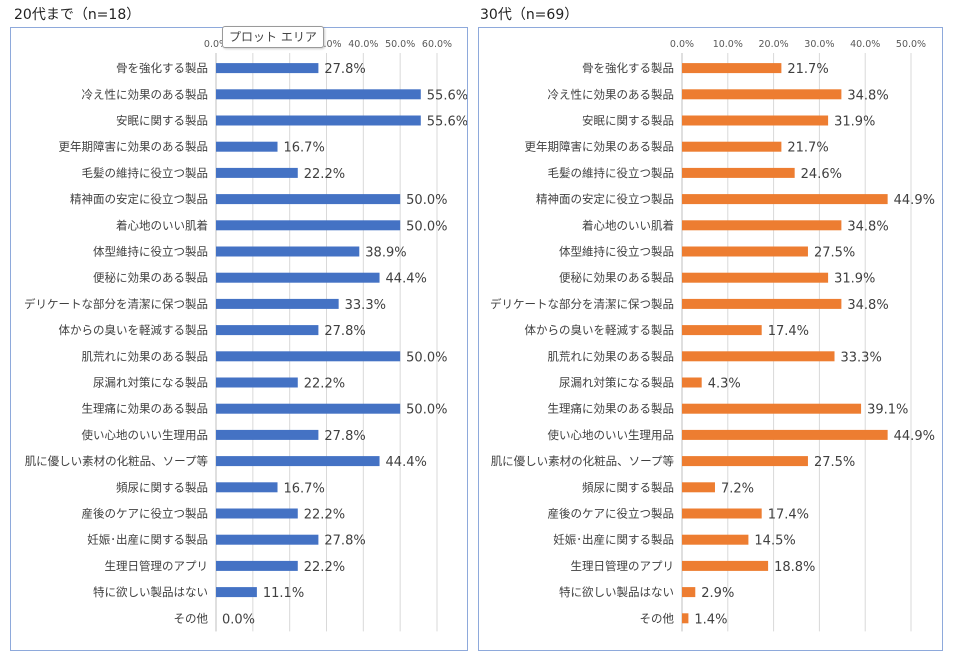 The height and width of the screenshot is (658, 958). I want to click on category-label: 妊娠･出産に関する製品, so click(613, 540).